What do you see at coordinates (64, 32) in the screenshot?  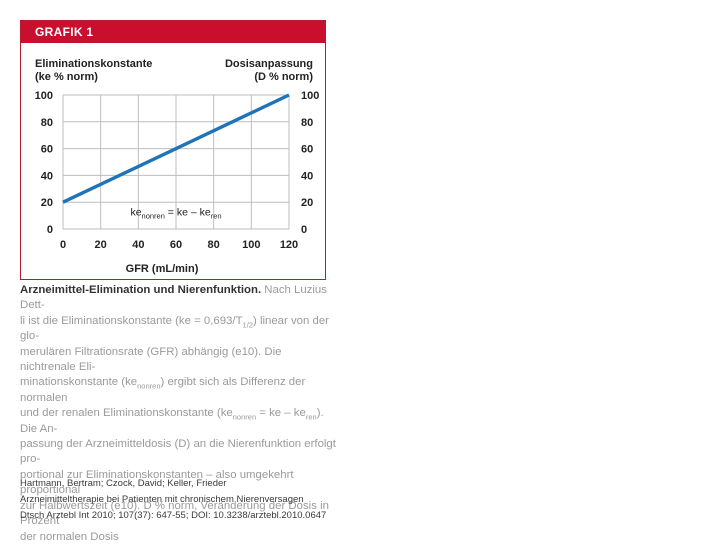 I see `figure-label: GRAFIK 1` at bounding box center [64, 32].